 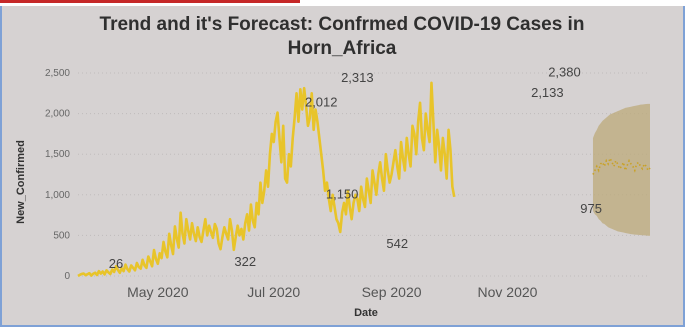 I want to click on y-tick-label: 1,000, so click(x=57, y=195).